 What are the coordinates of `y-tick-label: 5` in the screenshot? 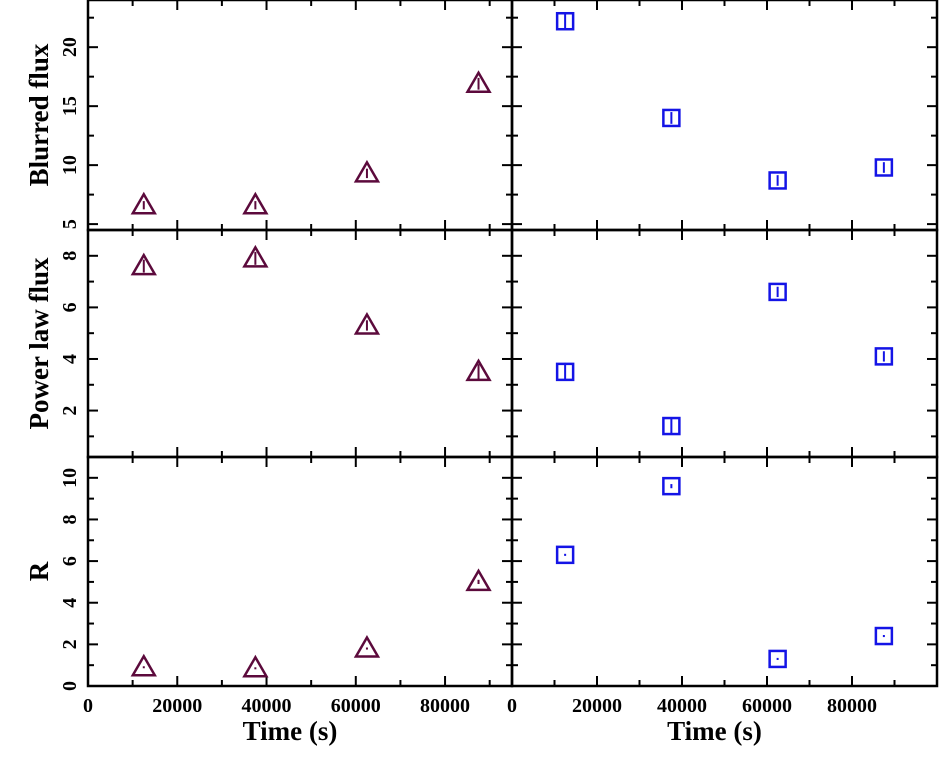 It's located at (70, 224).